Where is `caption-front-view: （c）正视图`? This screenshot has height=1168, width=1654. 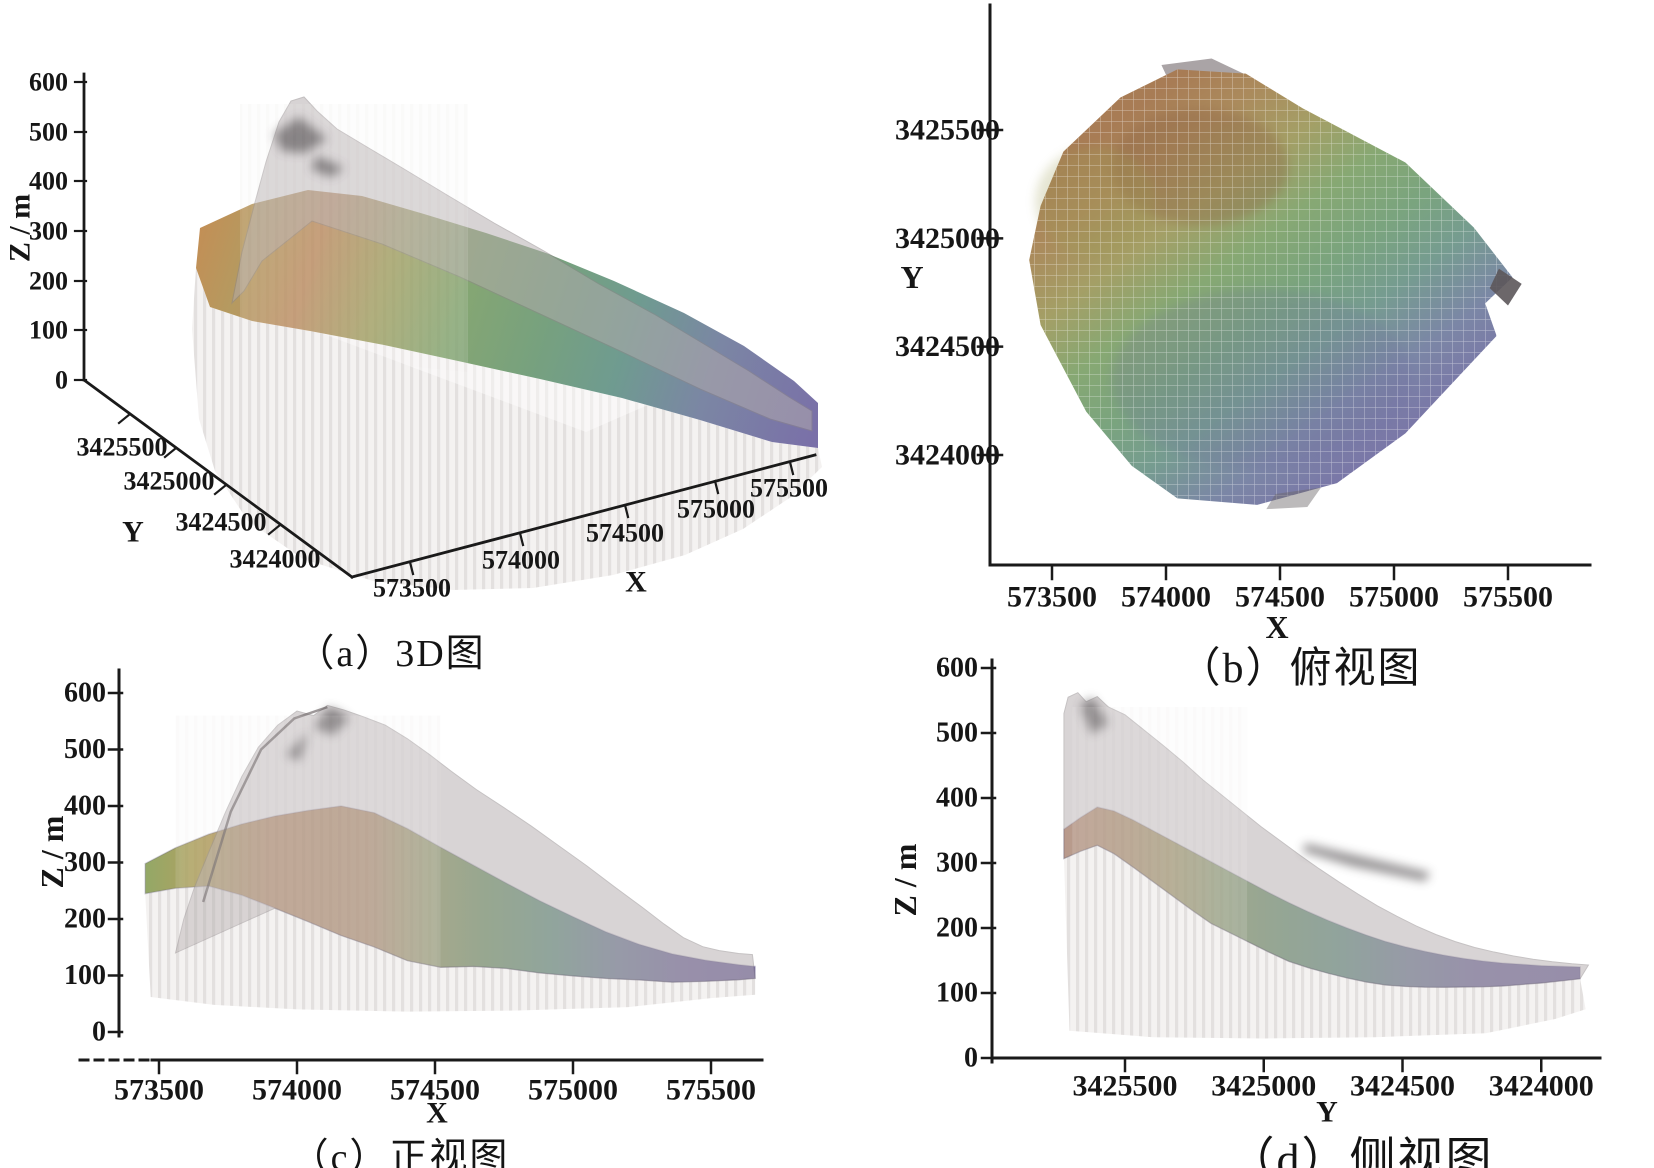
caption-front-view: （c）正视图 is located at coordinates (400, 1152).